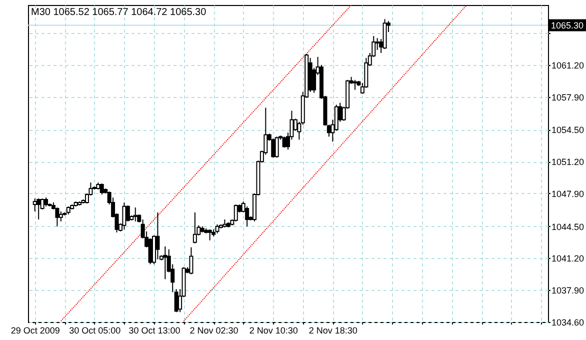 Image resolution: width=586 pixels, height=340 pixels. What do you see at coordinates (568, 97) in the screenshot?
I see `y-tick-label: 1057.90` at bounding box center [568, 97].